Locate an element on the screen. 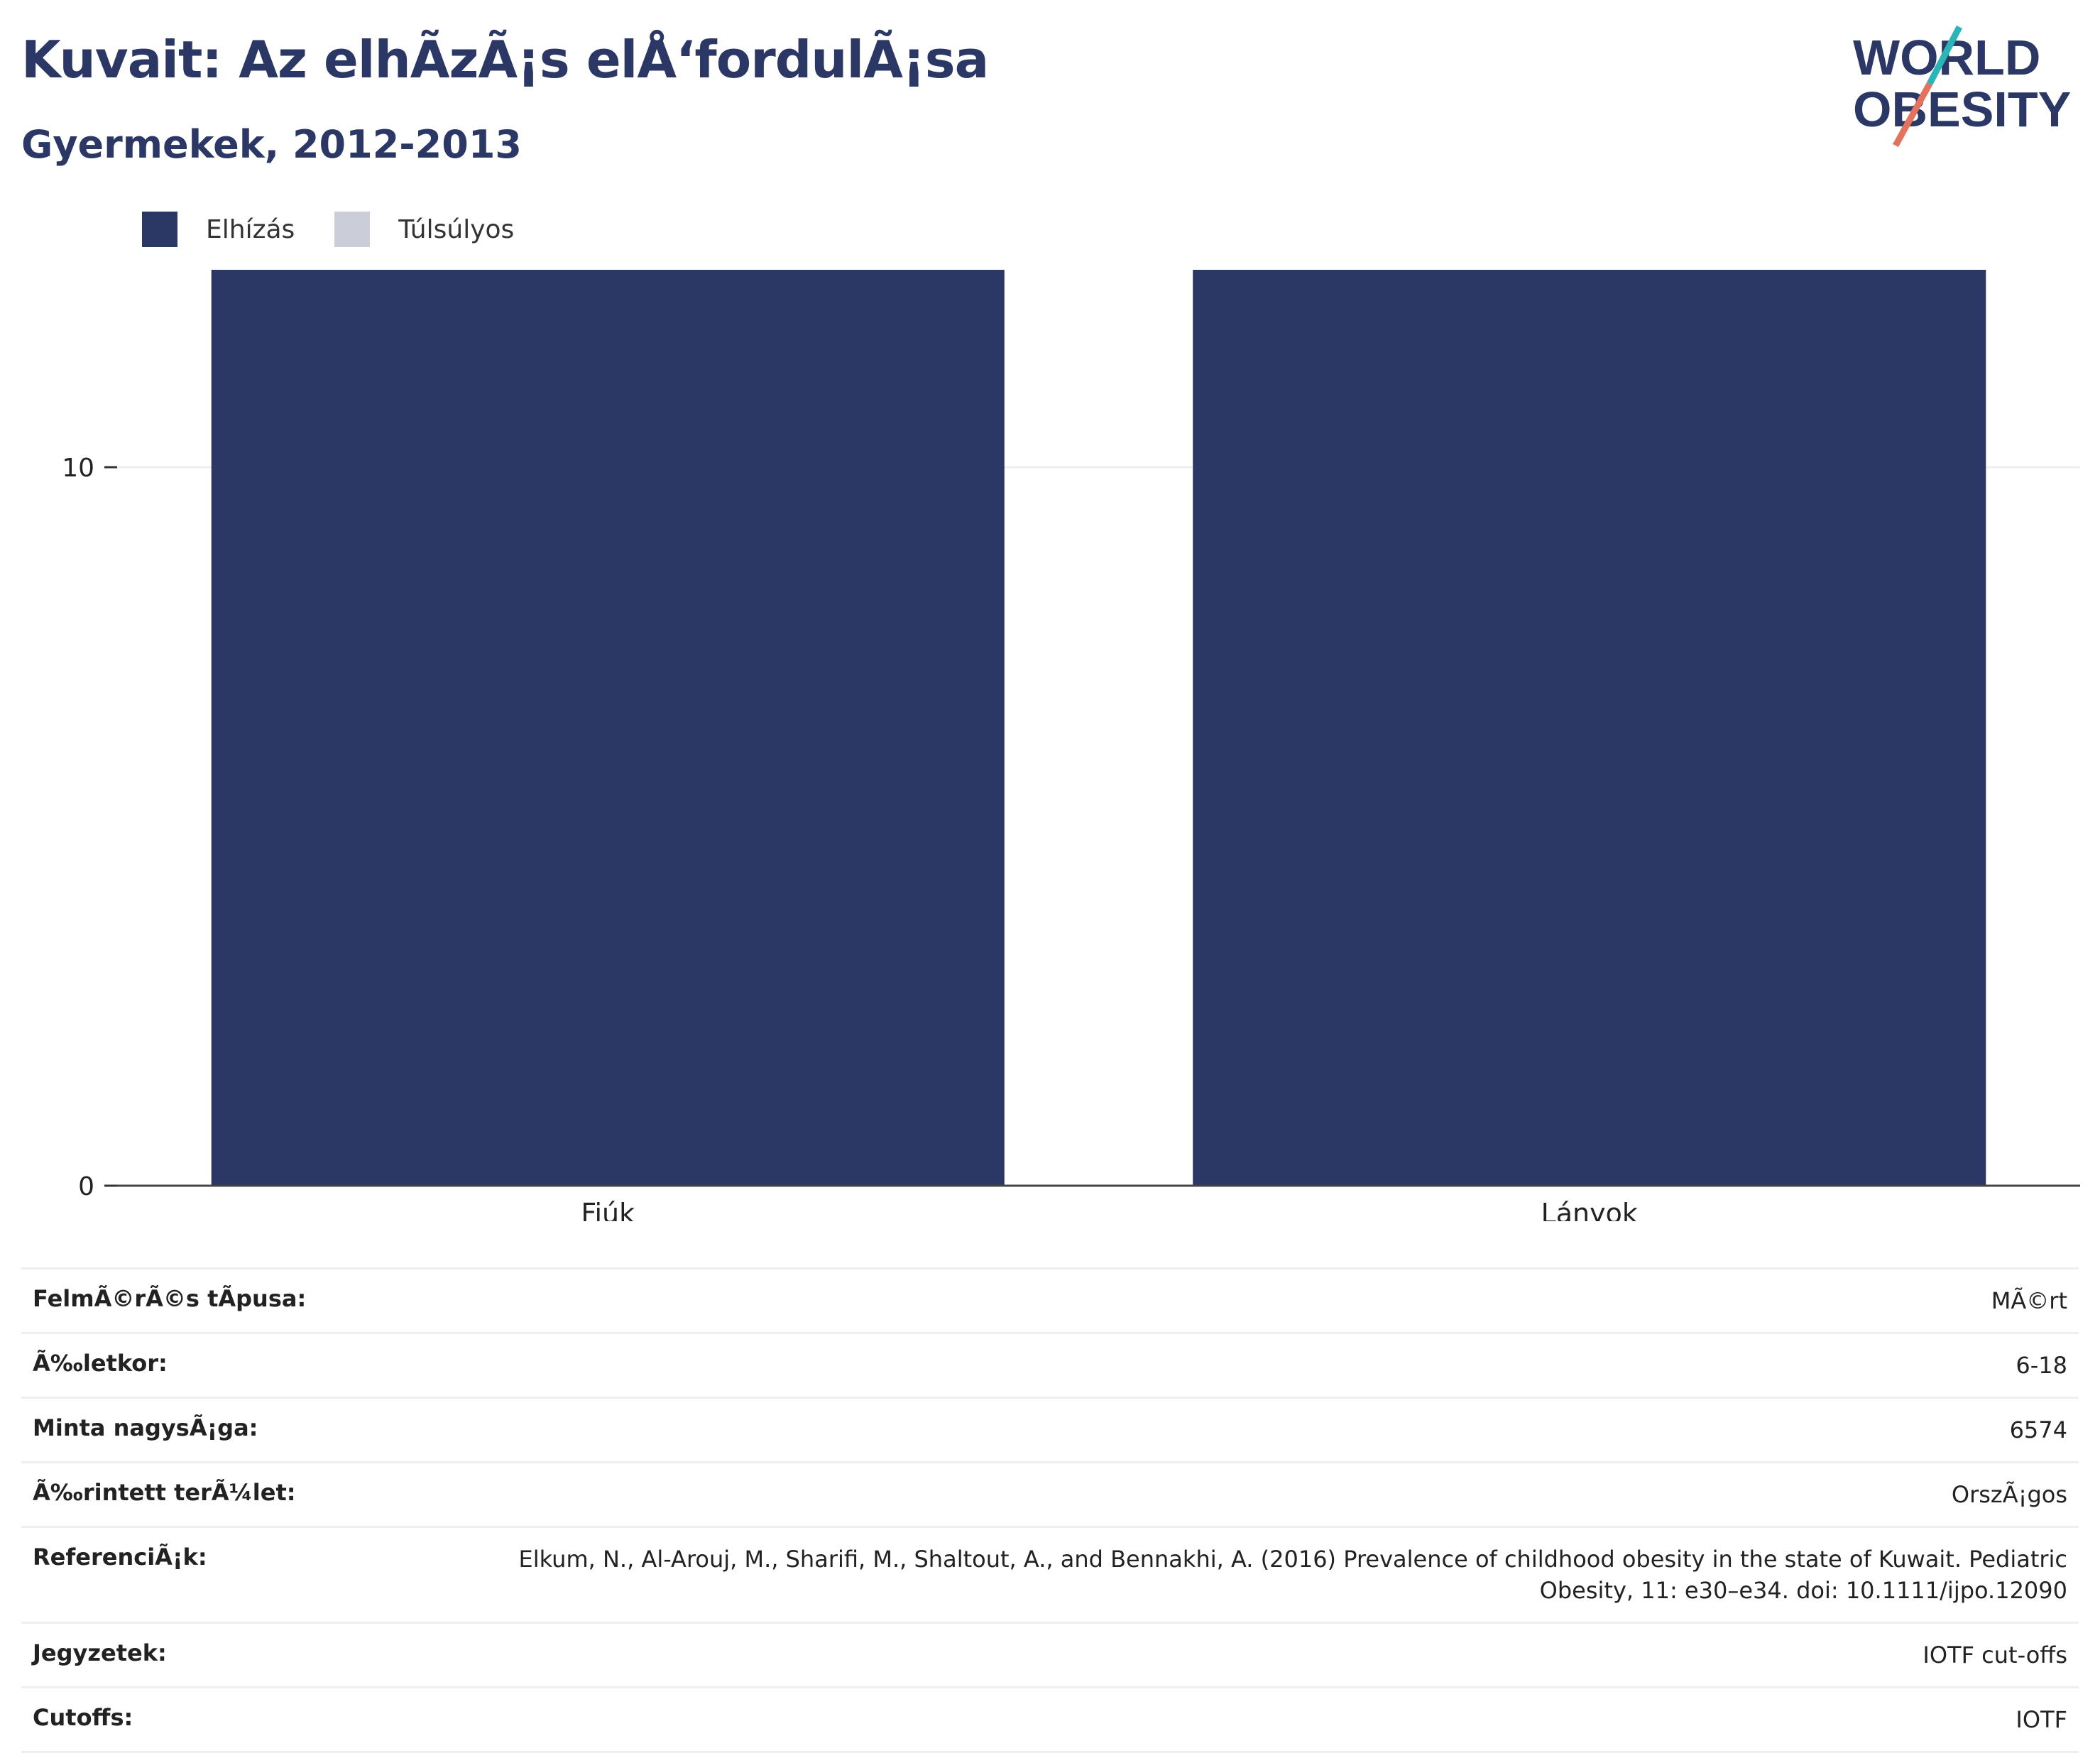  metadata-row: Jegyzetek: IOTF cut-offs is located at coordinates (1050, 1654).